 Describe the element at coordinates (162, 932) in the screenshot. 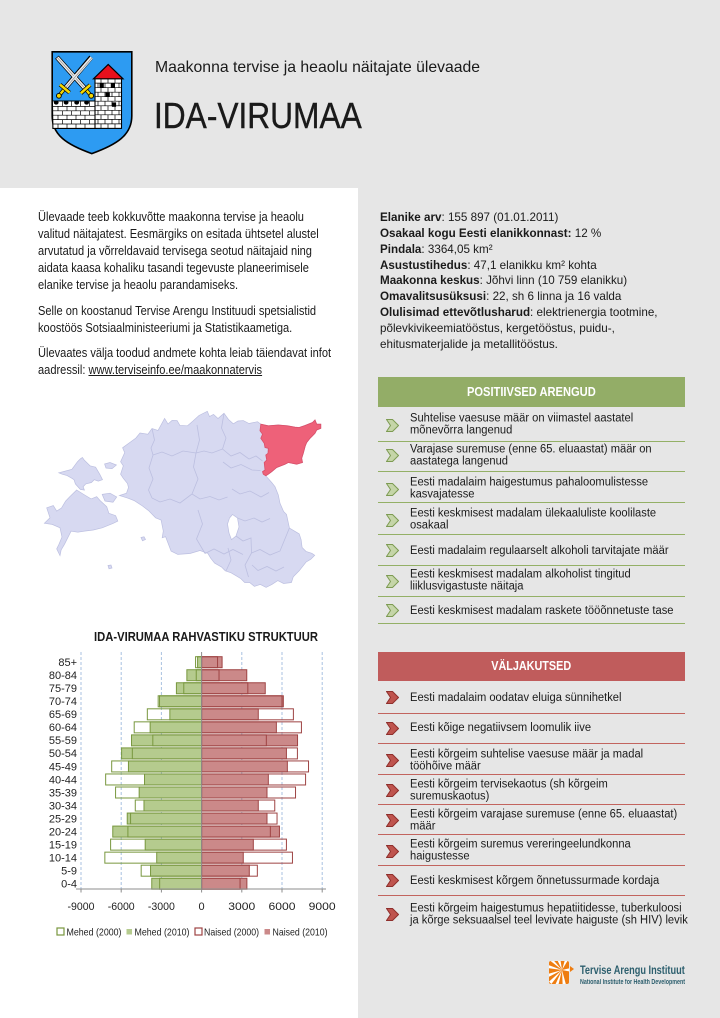

I see `svg-text: Mehed (2010)` at that location.